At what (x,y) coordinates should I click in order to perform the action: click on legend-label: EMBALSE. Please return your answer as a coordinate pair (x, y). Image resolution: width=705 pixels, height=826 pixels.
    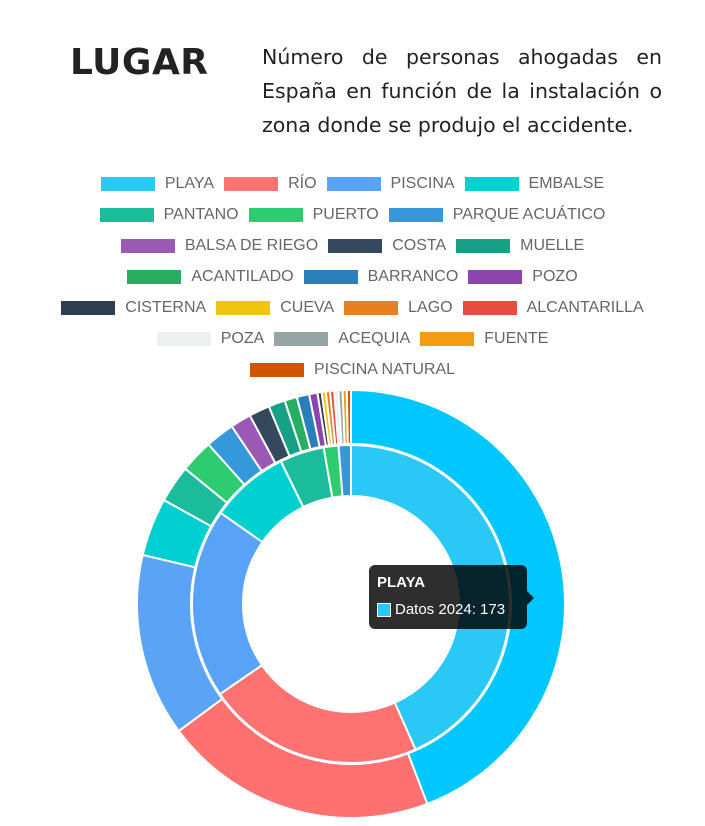
    Looking at the image, I should click on (566, 183).